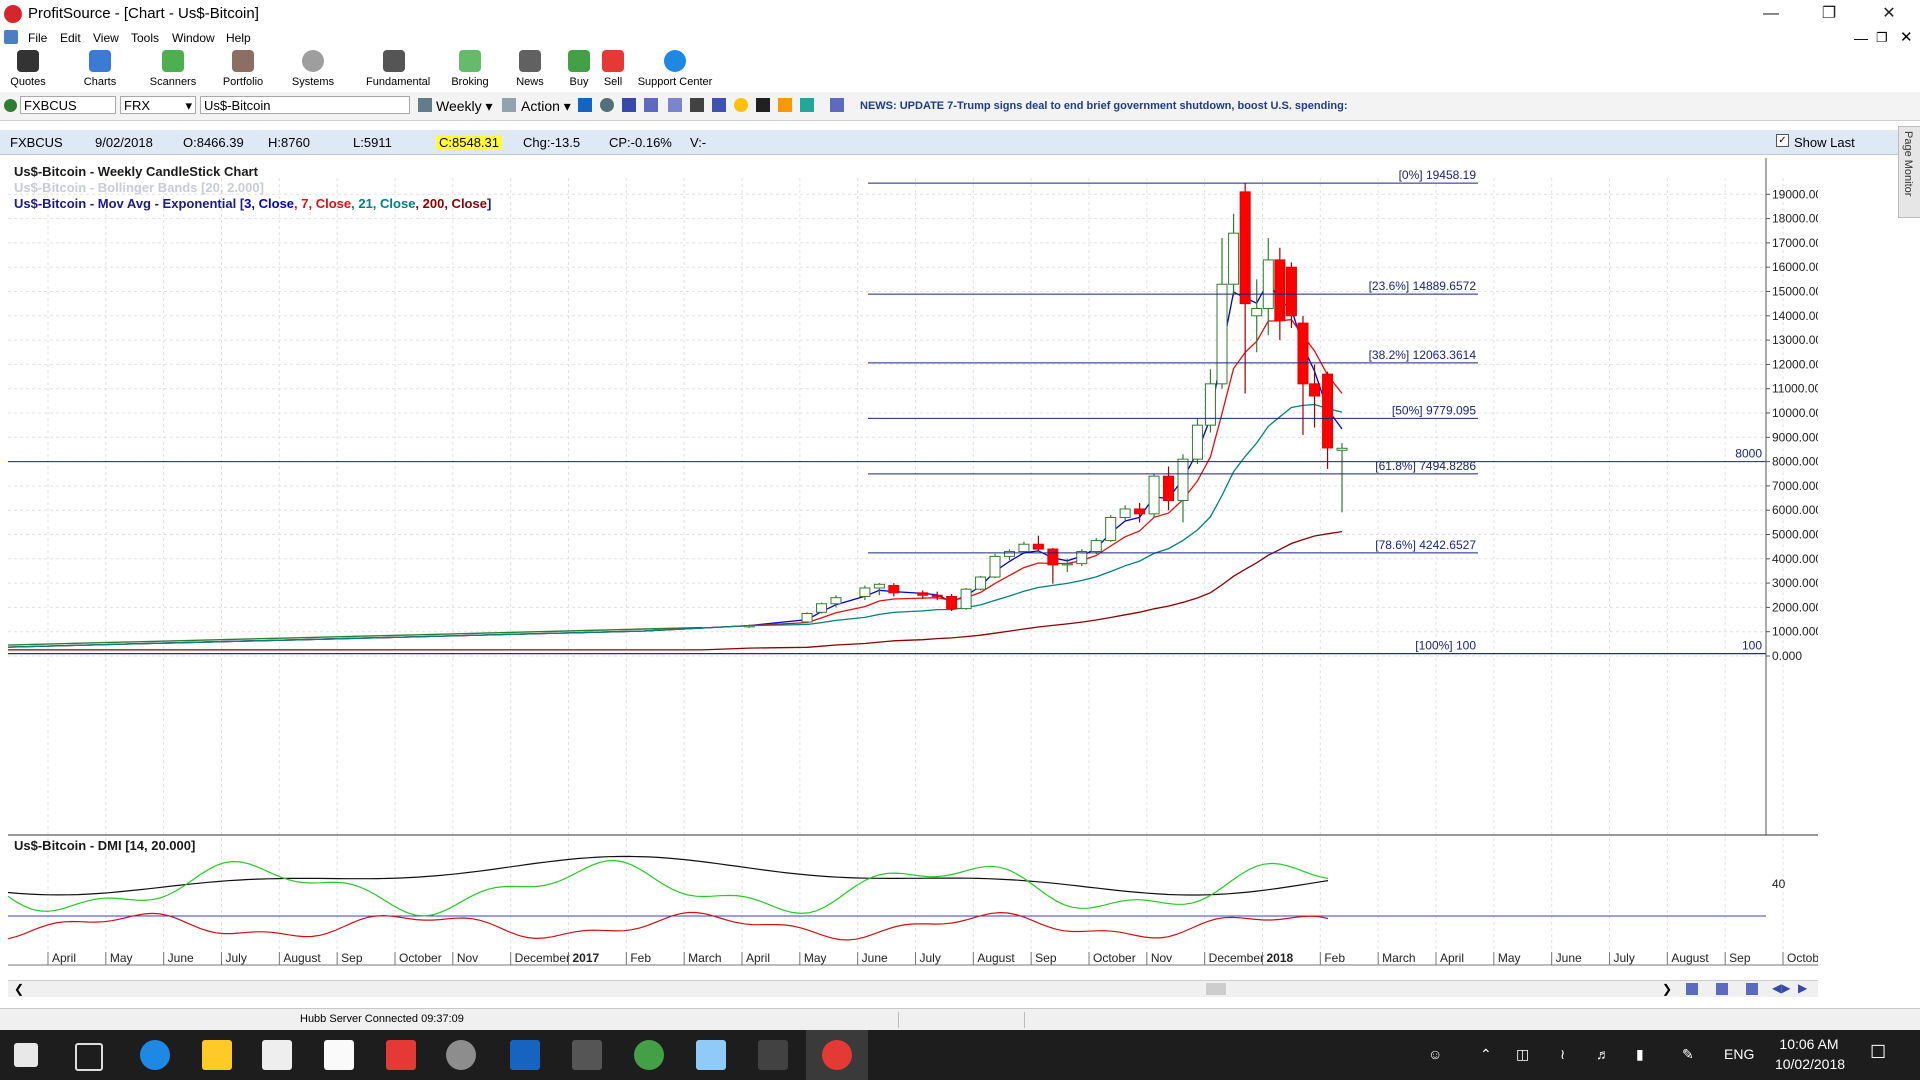  Describe the element at coordinates (1782, 140) in the screenshot. I see `show-last-checkbox: ✓` at that location.